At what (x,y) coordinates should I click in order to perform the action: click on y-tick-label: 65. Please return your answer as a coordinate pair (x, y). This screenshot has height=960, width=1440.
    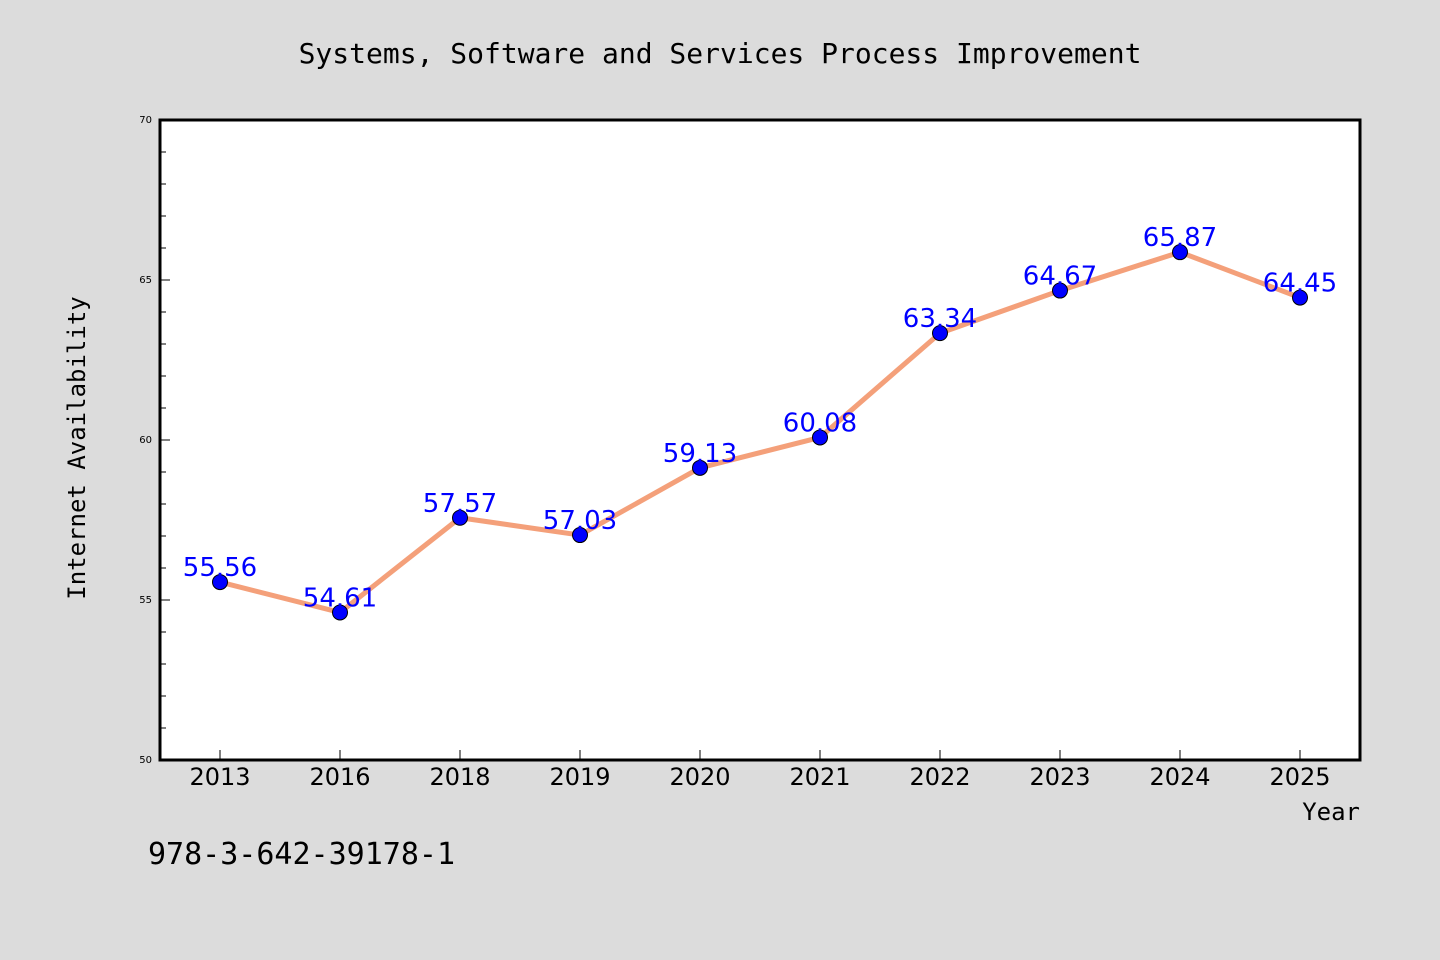
    Looking at the image, I should click on (145, 280).